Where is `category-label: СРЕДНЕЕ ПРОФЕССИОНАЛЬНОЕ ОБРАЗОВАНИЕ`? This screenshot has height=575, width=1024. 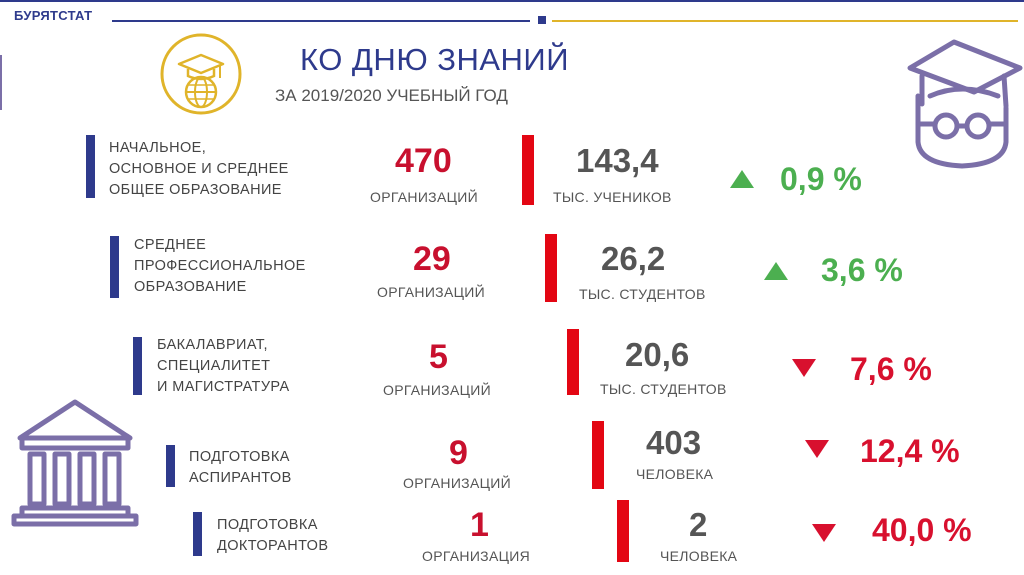 category-label: СРЕДНЕЕ ПРОФЕССИОНАЛЬНОЕ ОБРАЗОВАНИЕ is located at coordinates (220, 266).